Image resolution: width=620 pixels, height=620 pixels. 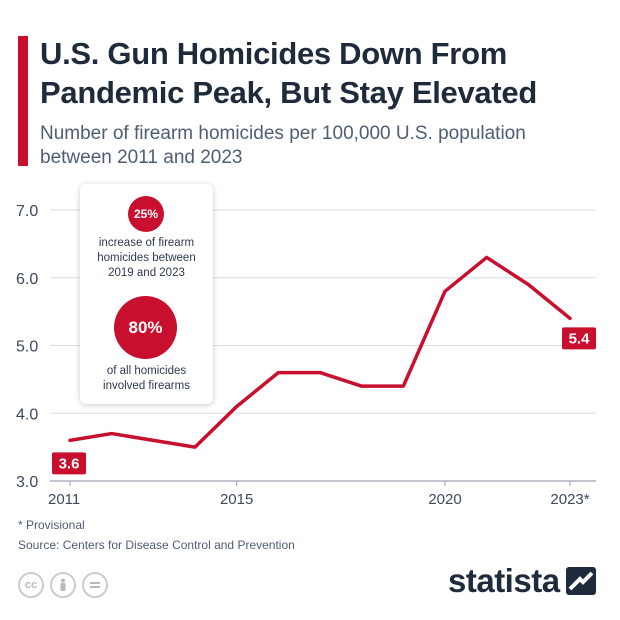 What do you see at coordinates (27, 211) in the screenshot?
I see `y-tick-label: 7.0` at bounding box center [27, 211].